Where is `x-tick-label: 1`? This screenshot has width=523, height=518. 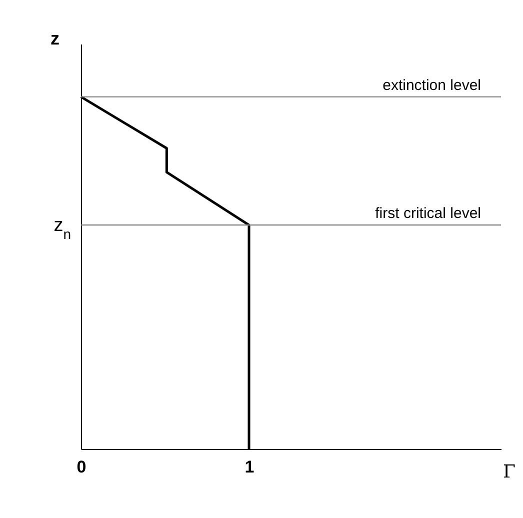 x-tick-label: 1 is located at coordinates (249, 467).